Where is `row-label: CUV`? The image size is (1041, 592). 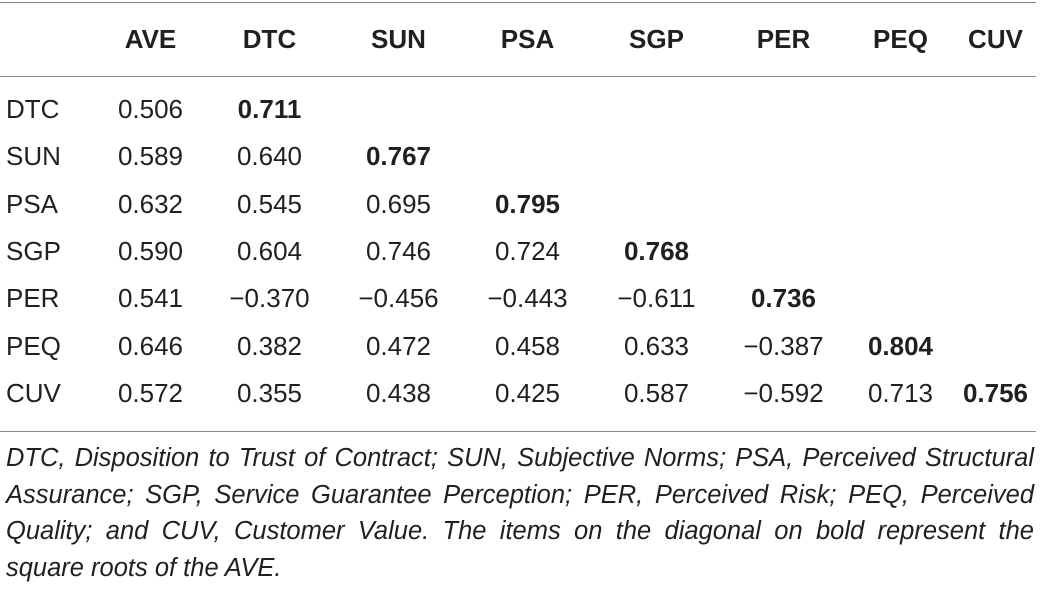 row-label: CUV is located at coordinates (33, 392).